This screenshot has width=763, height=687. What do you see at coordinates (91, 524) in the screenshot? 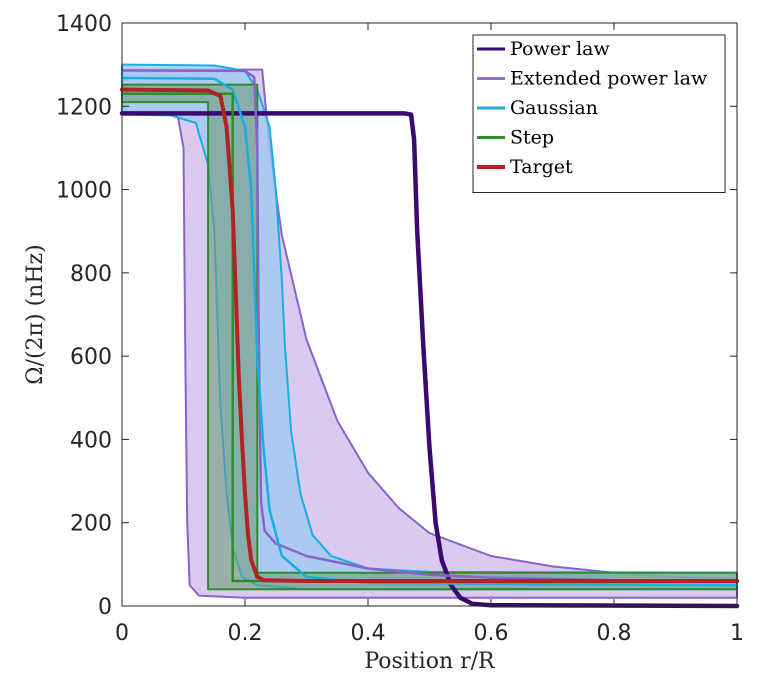
I see `y-tick-label: 200` at bounding box center [91, 524].